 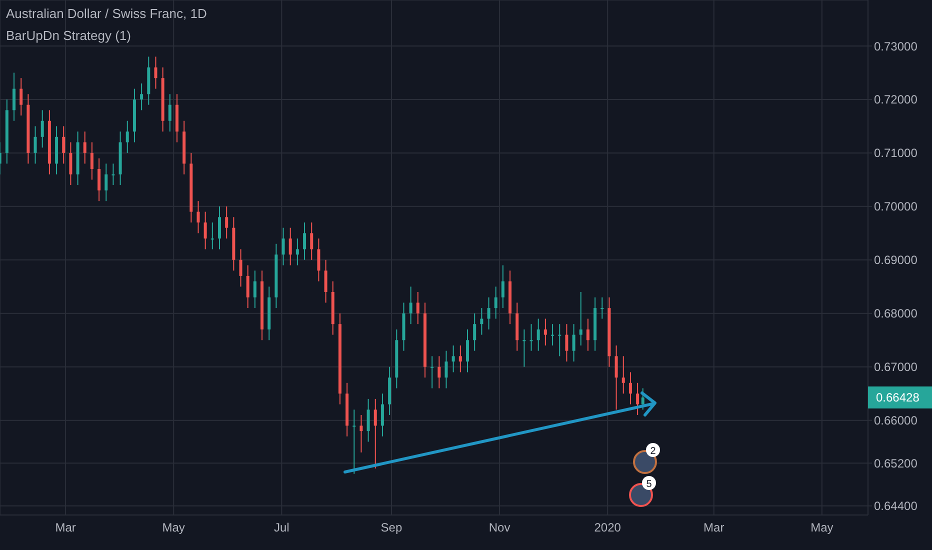 I want to click on text: BarUpDn Strategy (1), so click(x=68, y=35).